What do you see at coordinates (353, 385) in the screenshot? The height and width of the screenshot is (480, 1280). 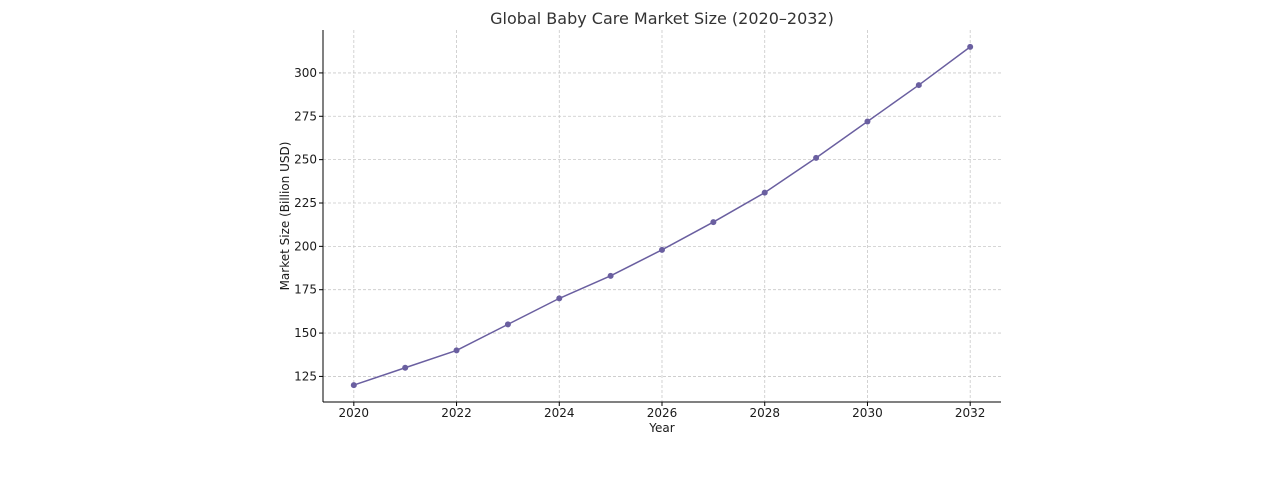 I see `data-point-2020` at bounding box center [353, 385].